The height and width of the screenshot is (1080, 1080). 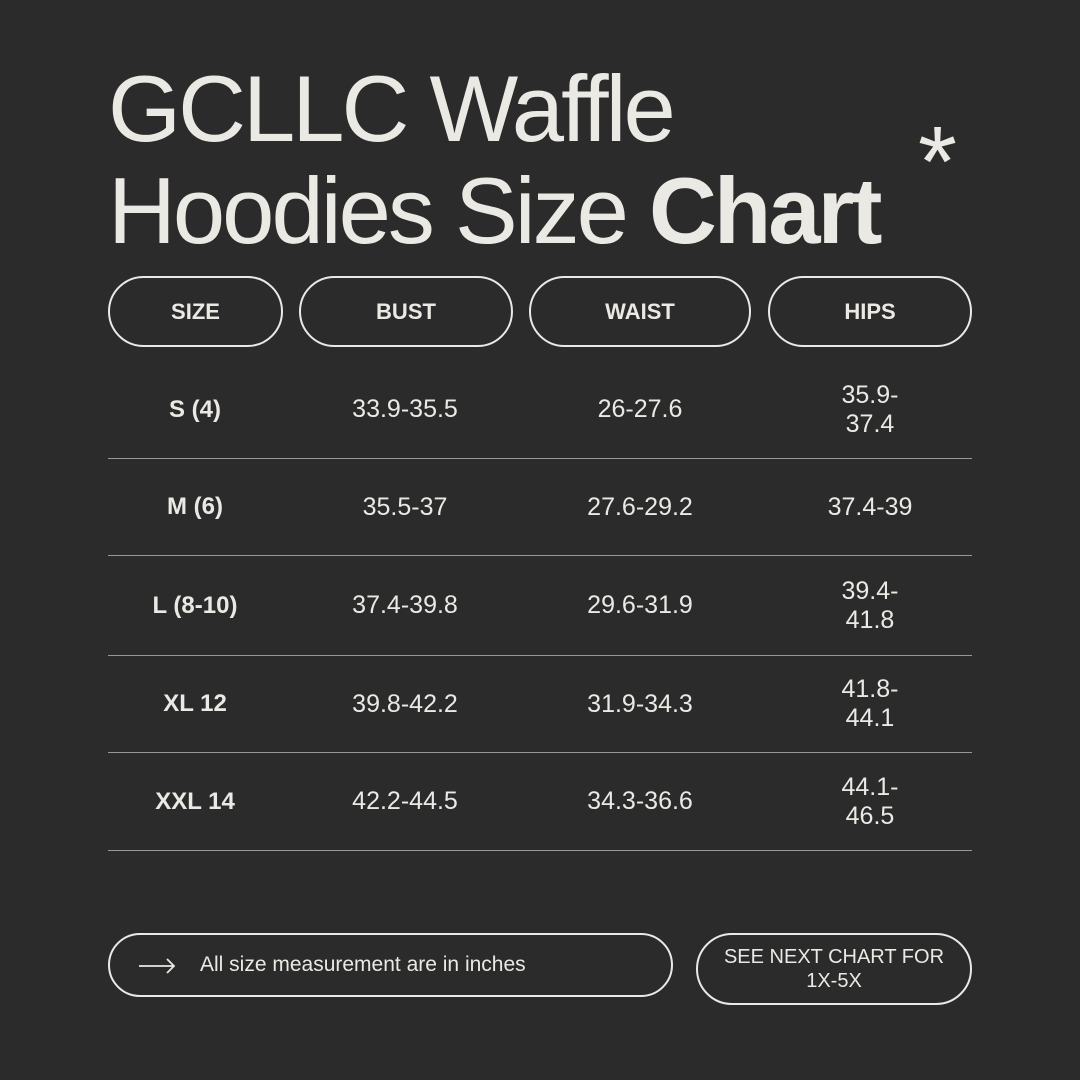 I want to click on cell-waist: 29.6-31.9, so click(x=640, y=605).